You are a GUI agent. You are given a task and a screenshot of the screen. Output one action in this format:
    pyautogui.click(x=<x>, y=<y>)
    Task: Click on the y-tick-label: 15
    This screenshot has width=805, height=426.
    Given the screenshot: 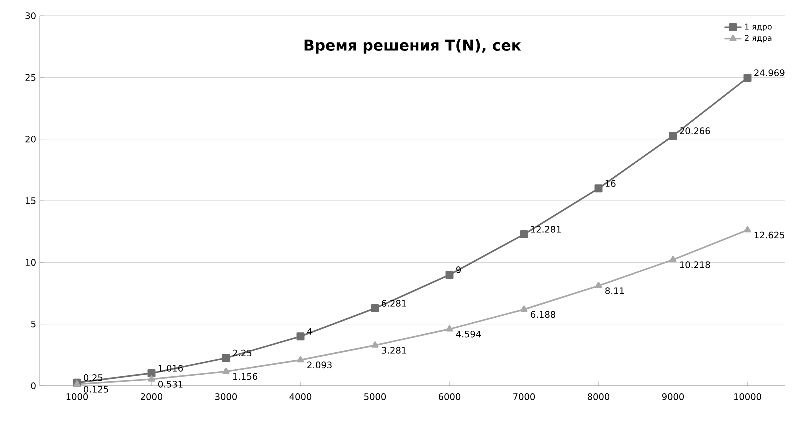 What is the action you would take?
    pyautogui.click(x=31, y=201)
    